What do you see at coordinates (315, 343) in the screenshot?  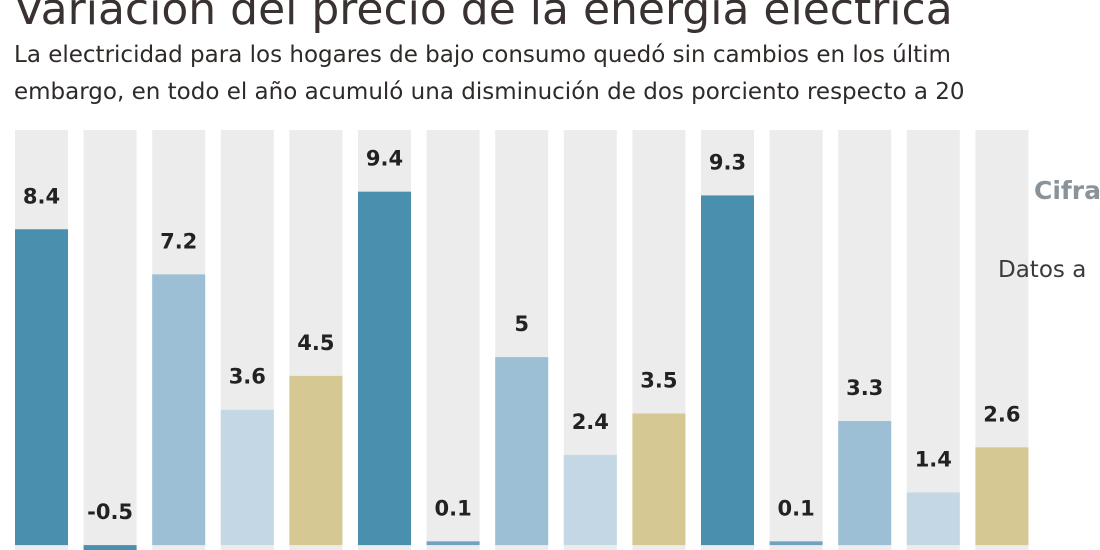 I see `value-label: 4.5` at bounding box center [315, 343].